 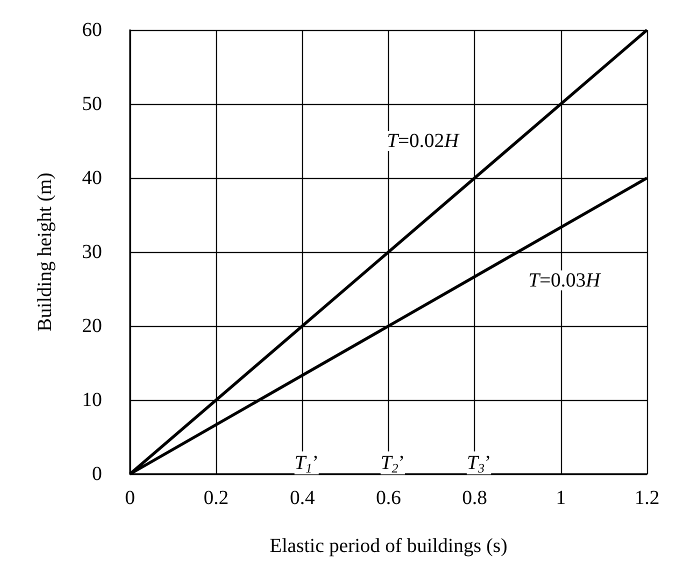 I want to click on y-tick-label: 30, so click(x=92, y=252).